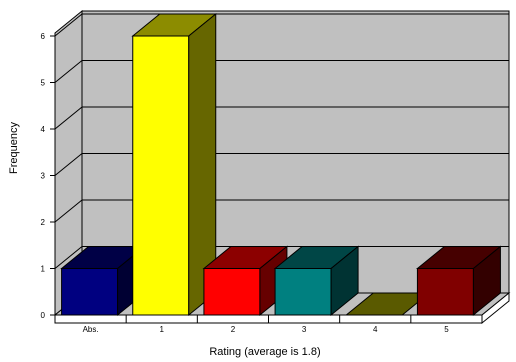 The image size is (516, 362). What do you see at coordinates (14, 148) in the screenshot?
I see `y-axis-label: Frequency` at bounding box center [14, 148].